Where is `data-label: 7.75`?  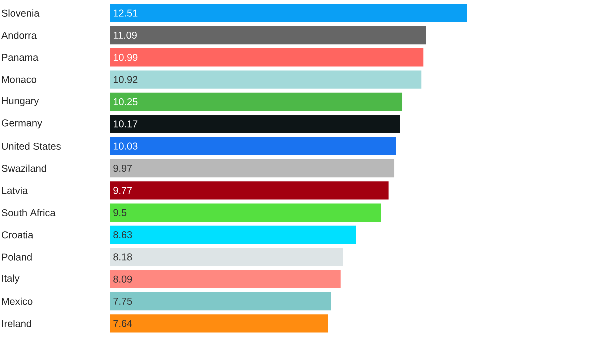
data-label: 7.75 is located at coordinates (123, 302).